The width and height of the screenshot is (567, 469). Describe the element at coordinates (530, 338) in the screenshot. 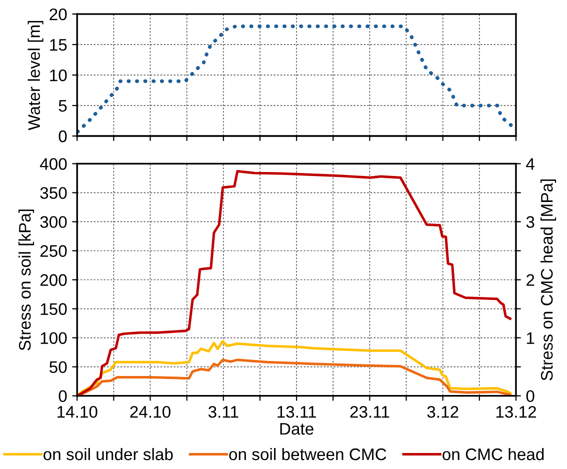

I see `y2-tick-label: 1` at that location.